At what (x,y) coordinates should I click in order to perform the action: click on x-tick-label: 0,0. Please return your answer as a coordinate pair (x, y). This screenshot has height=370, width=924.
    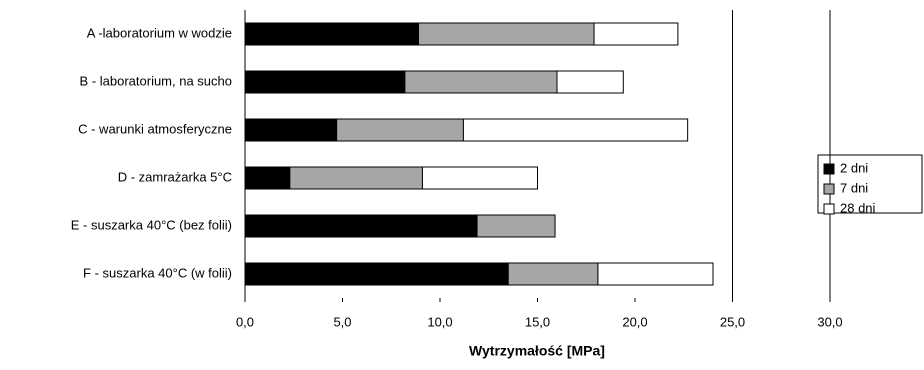
    Looking at the image, I should click on (245, 321).